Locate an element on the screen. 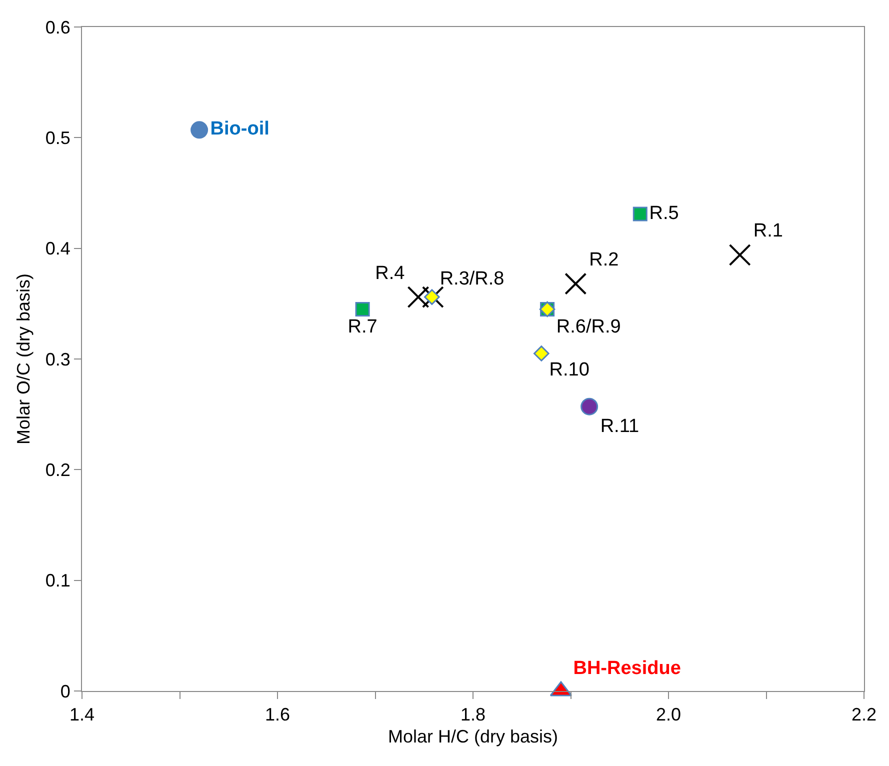  y-tick-label: 0.1 is located at coordinates (57, 580).